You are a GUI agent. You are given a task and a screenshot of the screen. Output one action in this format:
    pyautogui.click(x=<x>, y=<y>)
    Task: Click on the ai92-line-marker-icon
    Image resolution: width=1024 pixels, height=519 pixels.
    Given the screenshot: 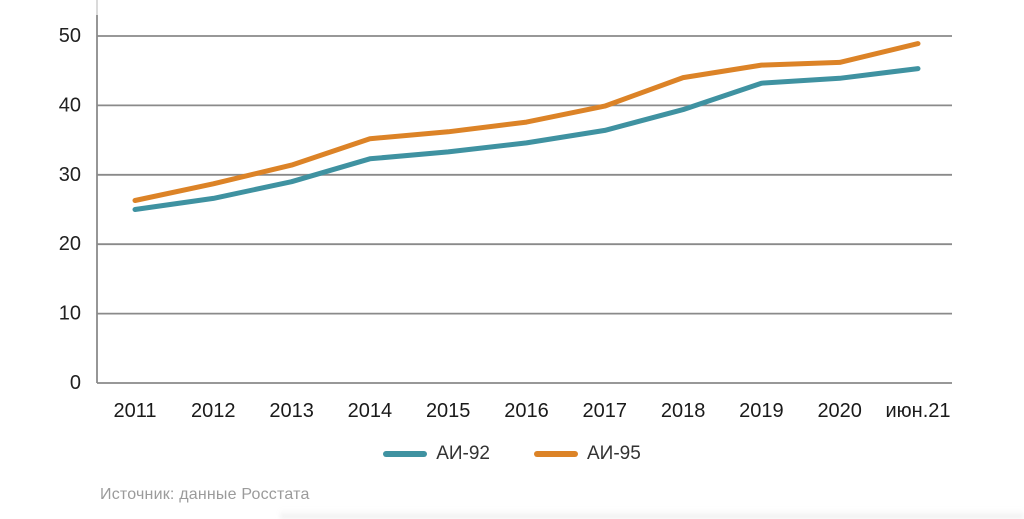 What is the action you would take?
    pyautogui.click(x=405, y=453)
    